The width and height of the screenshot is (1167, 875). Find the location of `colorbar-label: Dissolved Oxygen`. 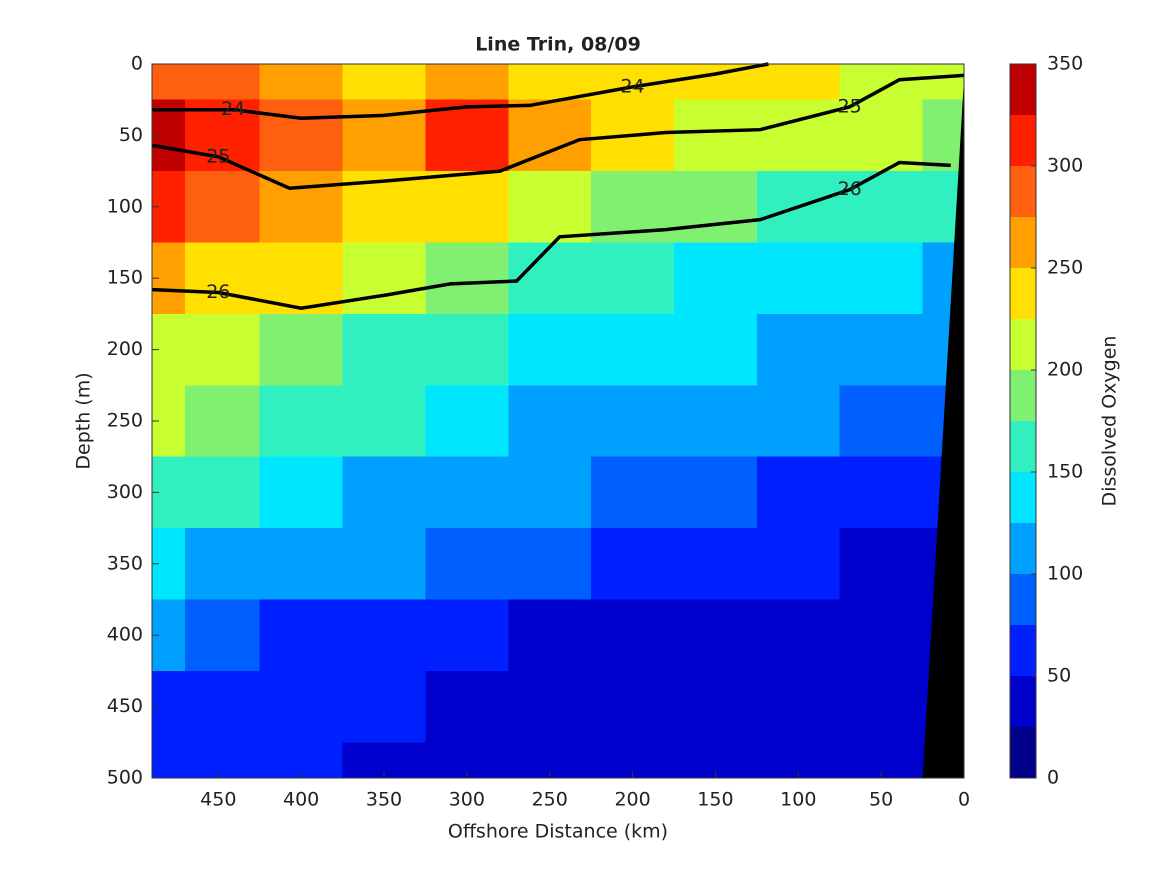

colorbar-label: Dissolved Oxygen is located at coordinates (1110, 421).